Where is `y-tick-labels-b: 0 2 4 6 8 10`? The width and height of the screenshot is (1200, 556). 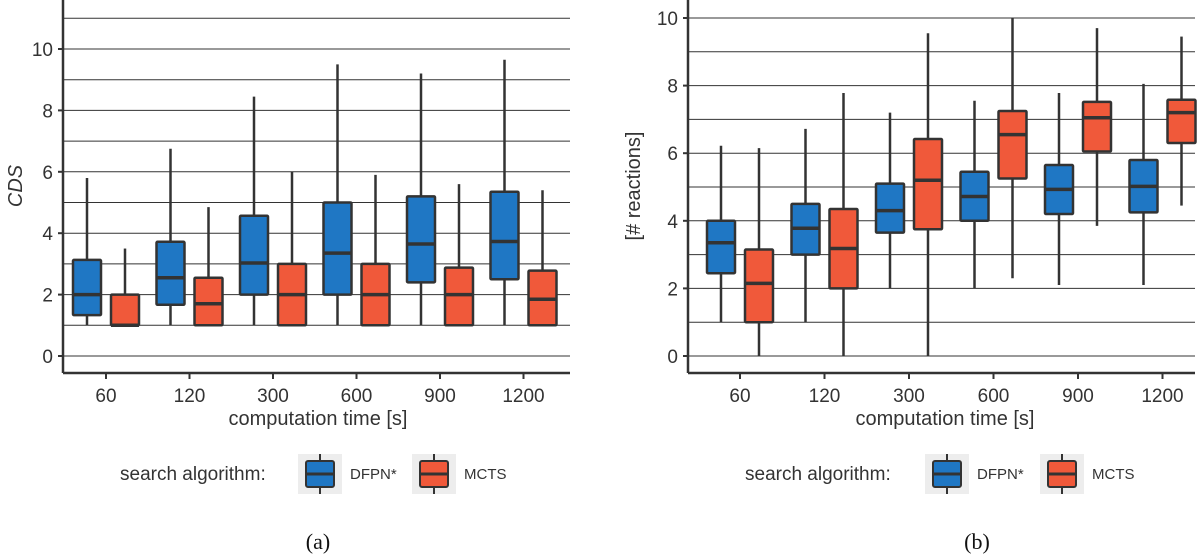
y-tick-labels-b: 0 2 4 6 8 10 is located at coordinates (668, 188).